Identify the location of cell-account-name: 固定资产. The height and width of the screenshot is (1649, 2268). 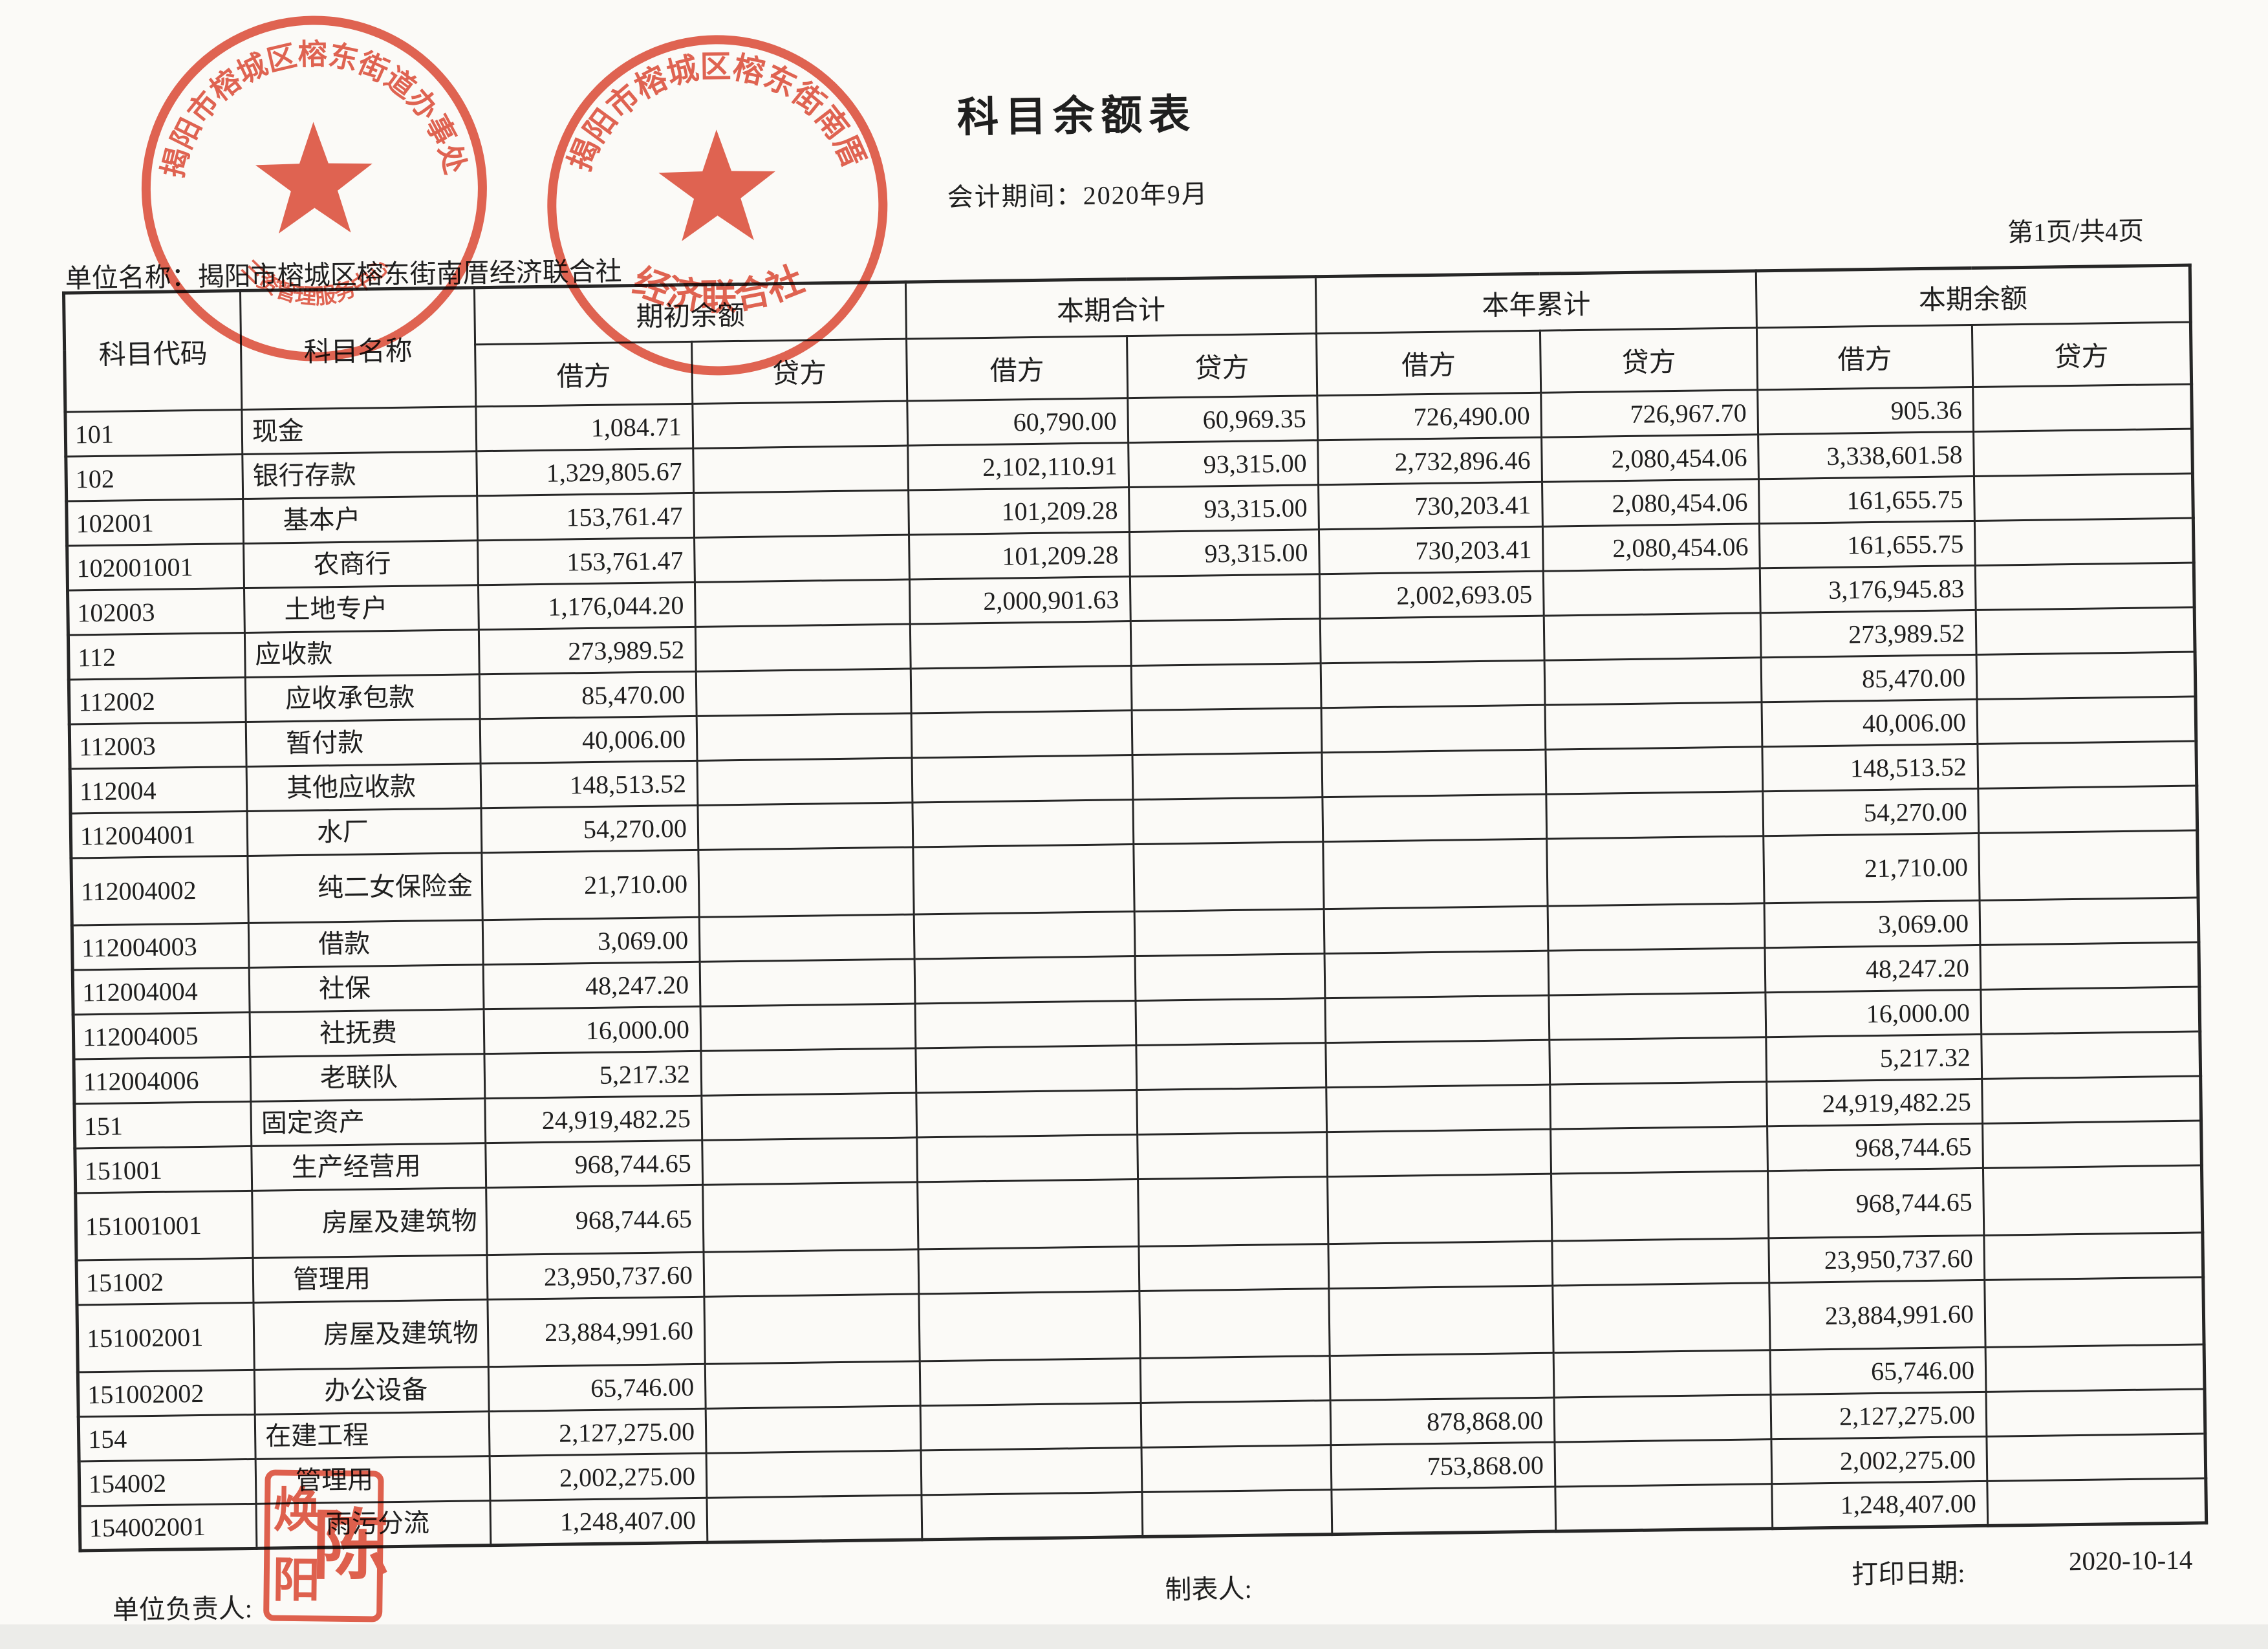
(368, 1122).